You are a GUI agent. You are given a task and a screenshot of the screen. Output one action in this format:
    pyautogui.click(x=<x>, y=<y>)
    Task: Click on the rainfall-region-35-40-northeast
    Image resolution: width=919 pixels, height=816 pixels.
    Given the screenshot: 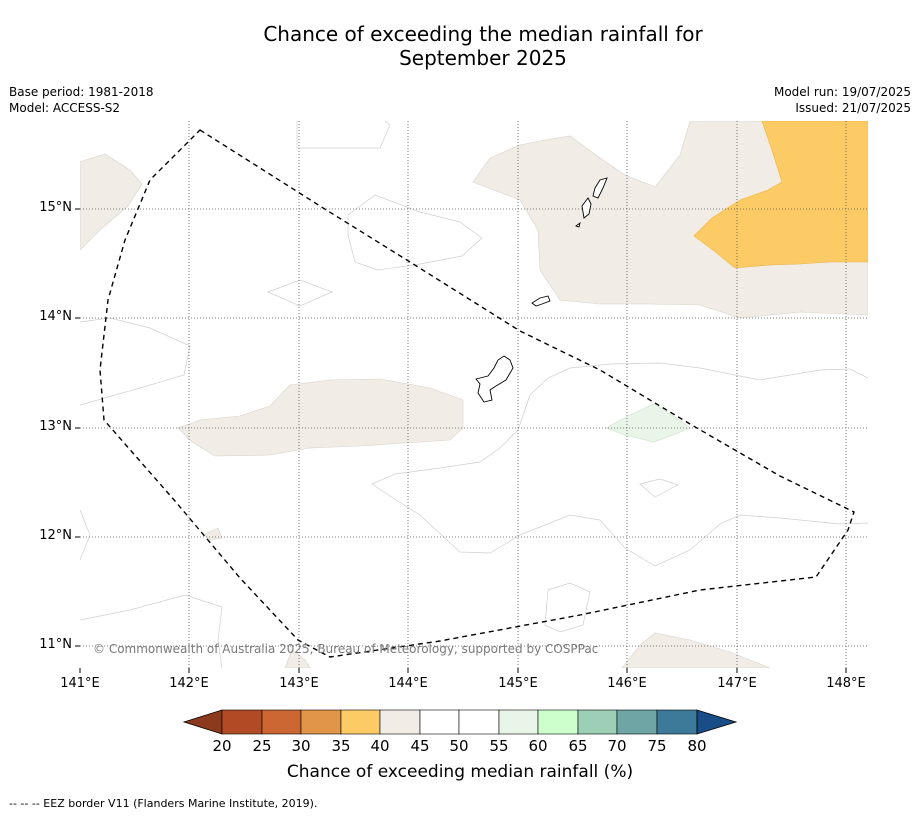 What is the action you would take?
    pyautogui.click(x=780, y=195)
    